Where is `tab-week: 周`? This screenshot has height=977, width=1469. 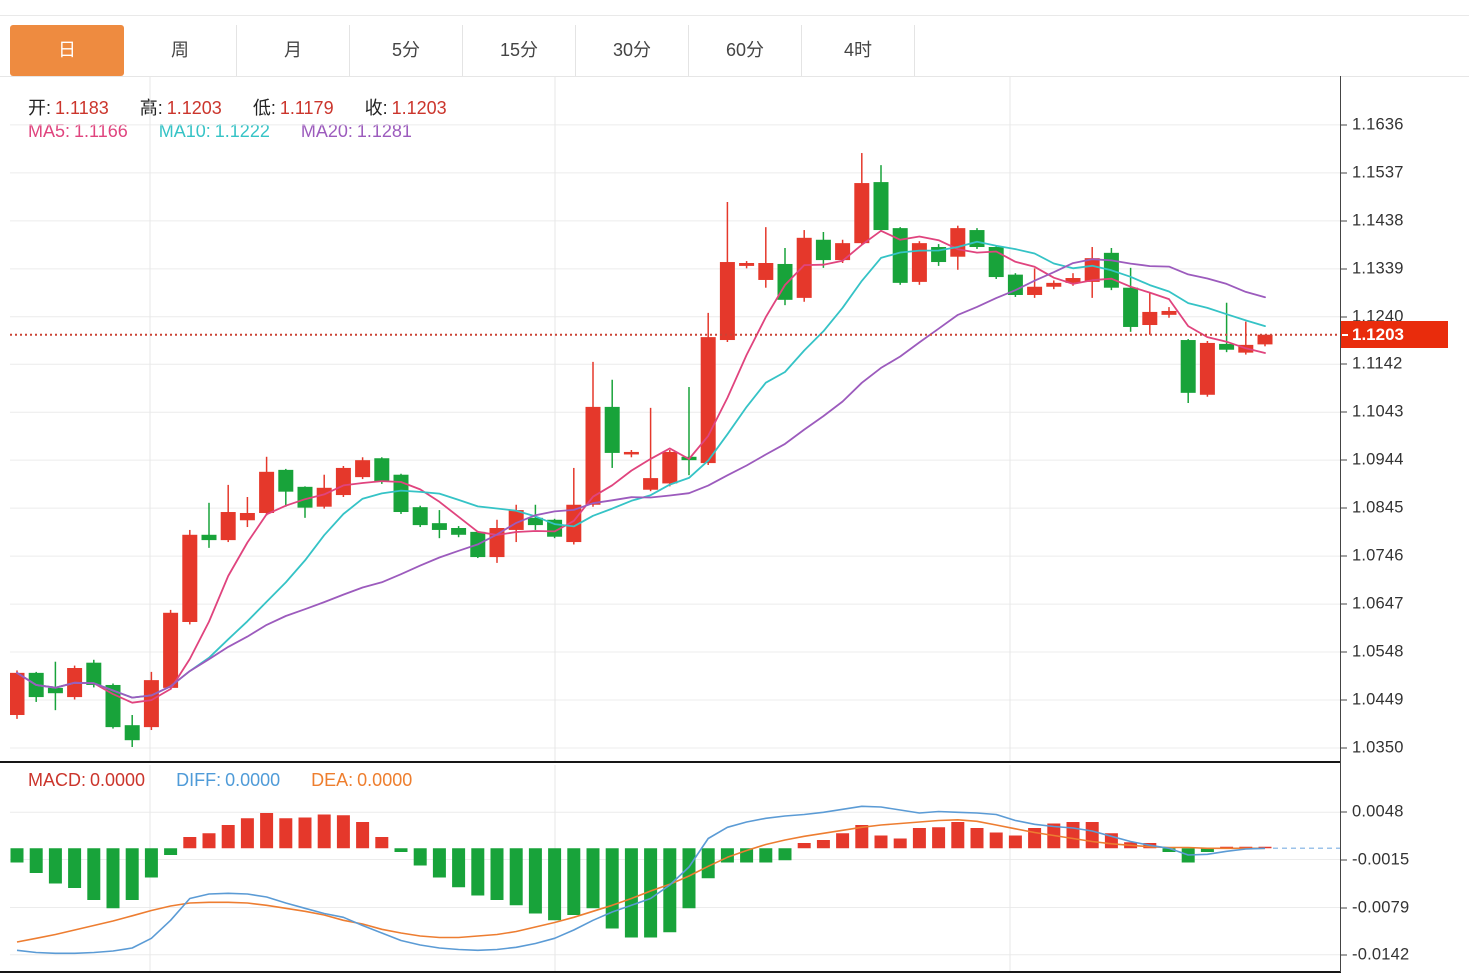 tab-week: 周 is located at coordinates (180, 50).